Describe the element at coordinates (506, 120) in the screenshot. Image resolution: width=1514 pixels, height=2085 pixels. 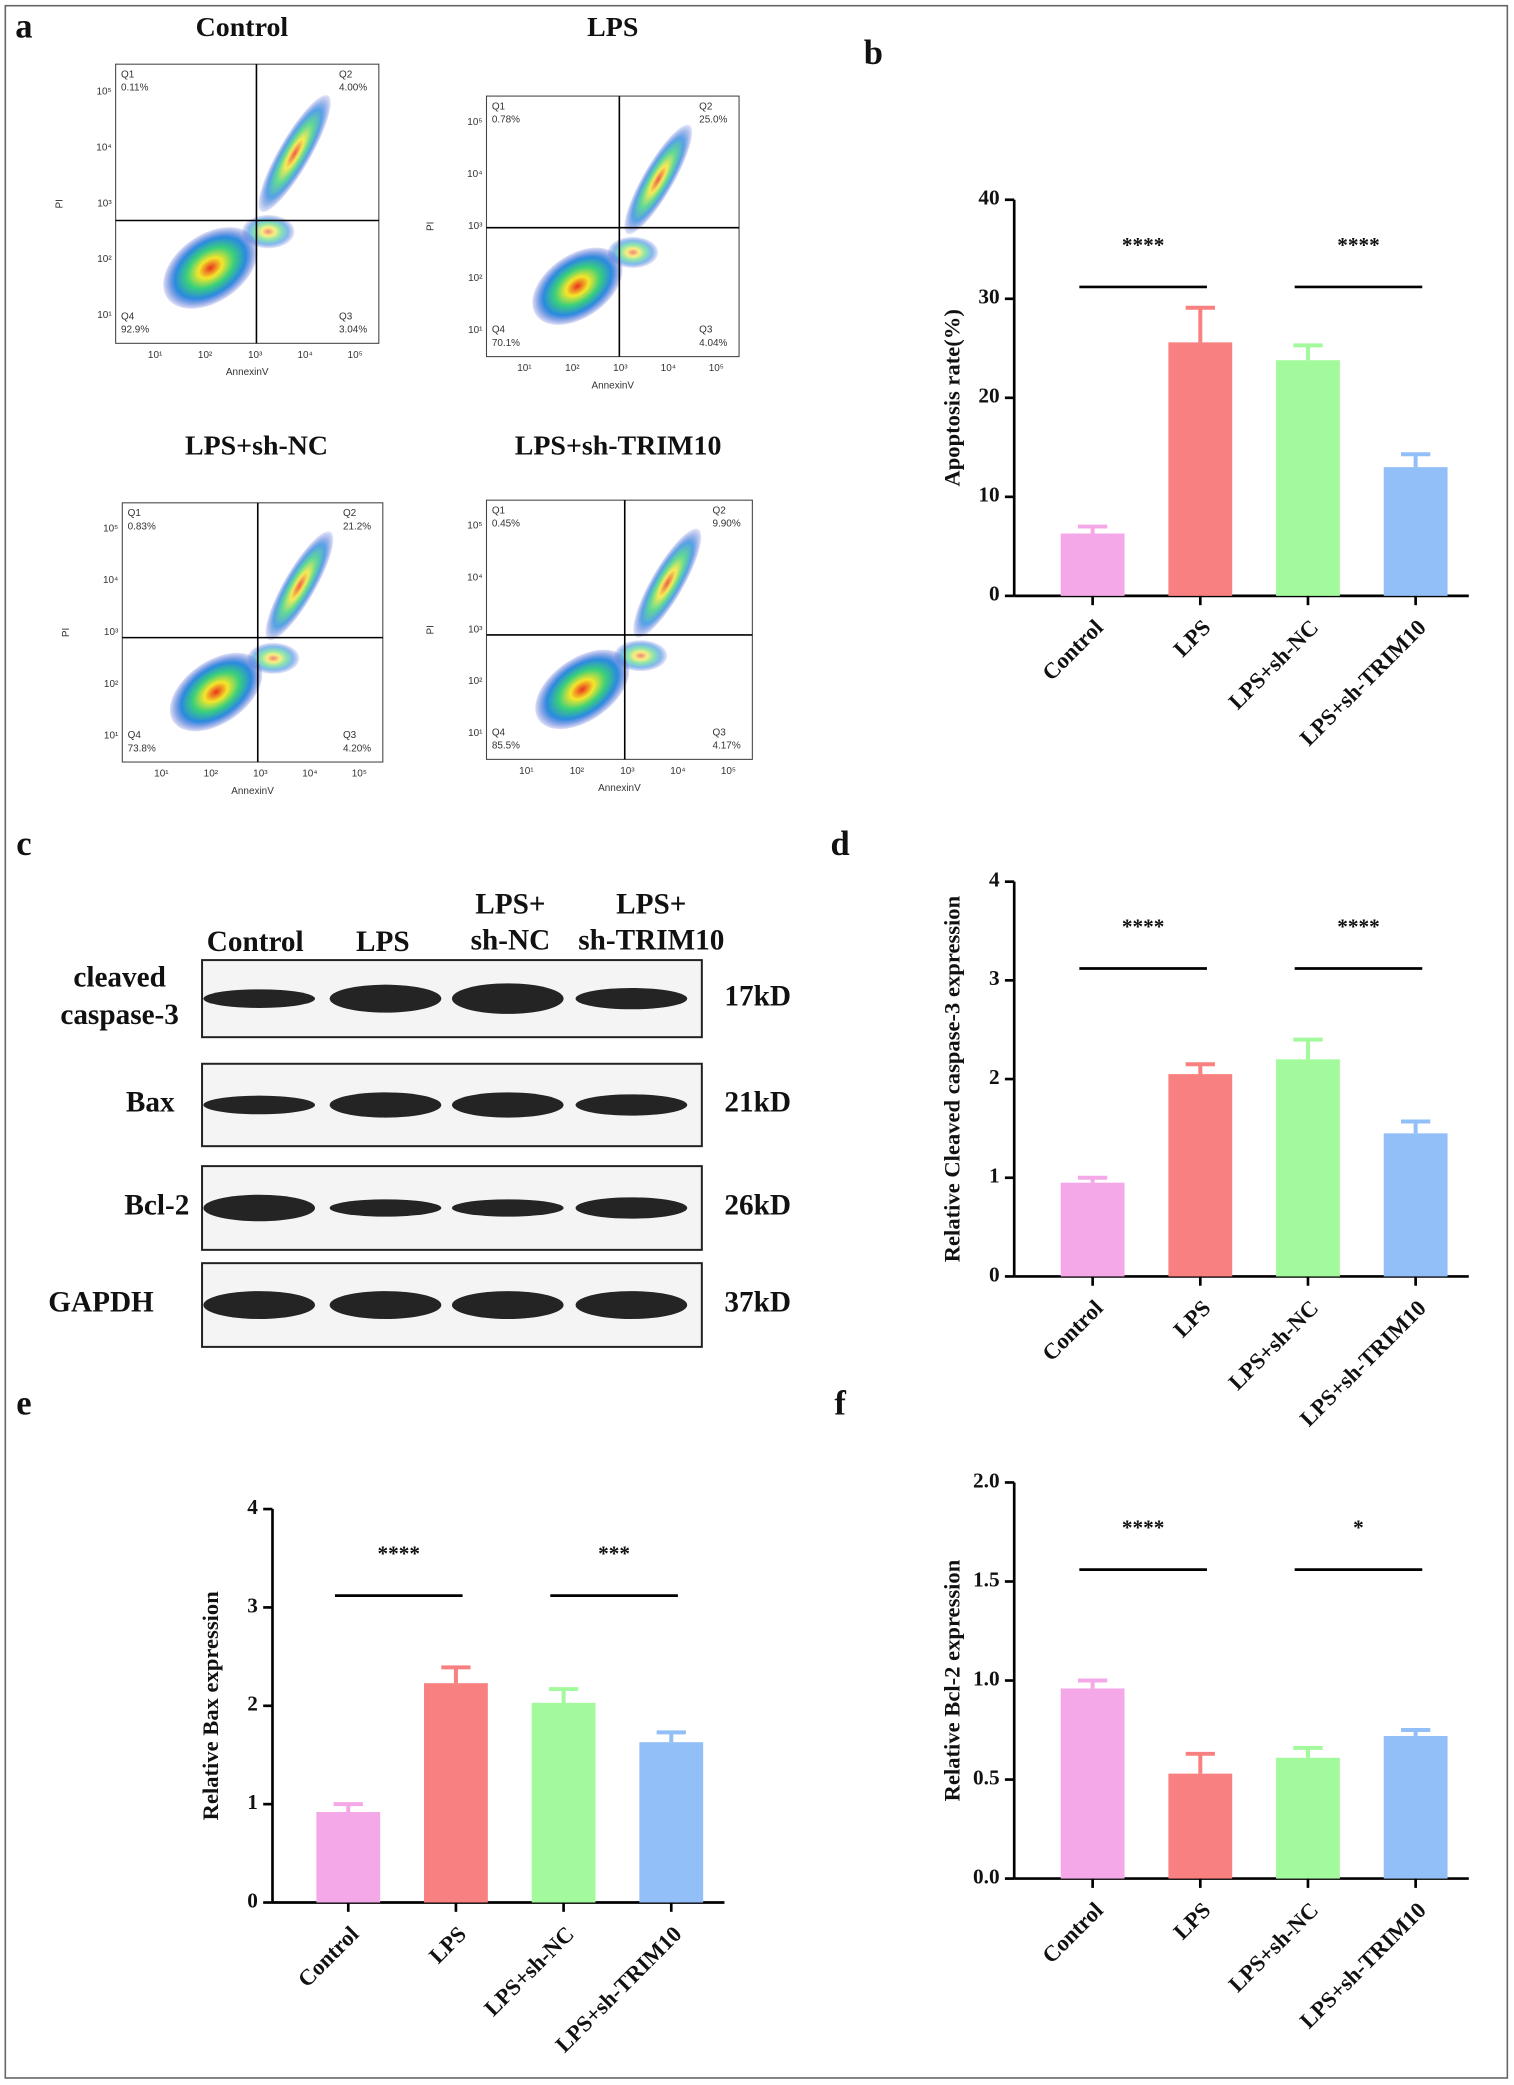
I see `quadrant-percent: 0.78%` at that location.